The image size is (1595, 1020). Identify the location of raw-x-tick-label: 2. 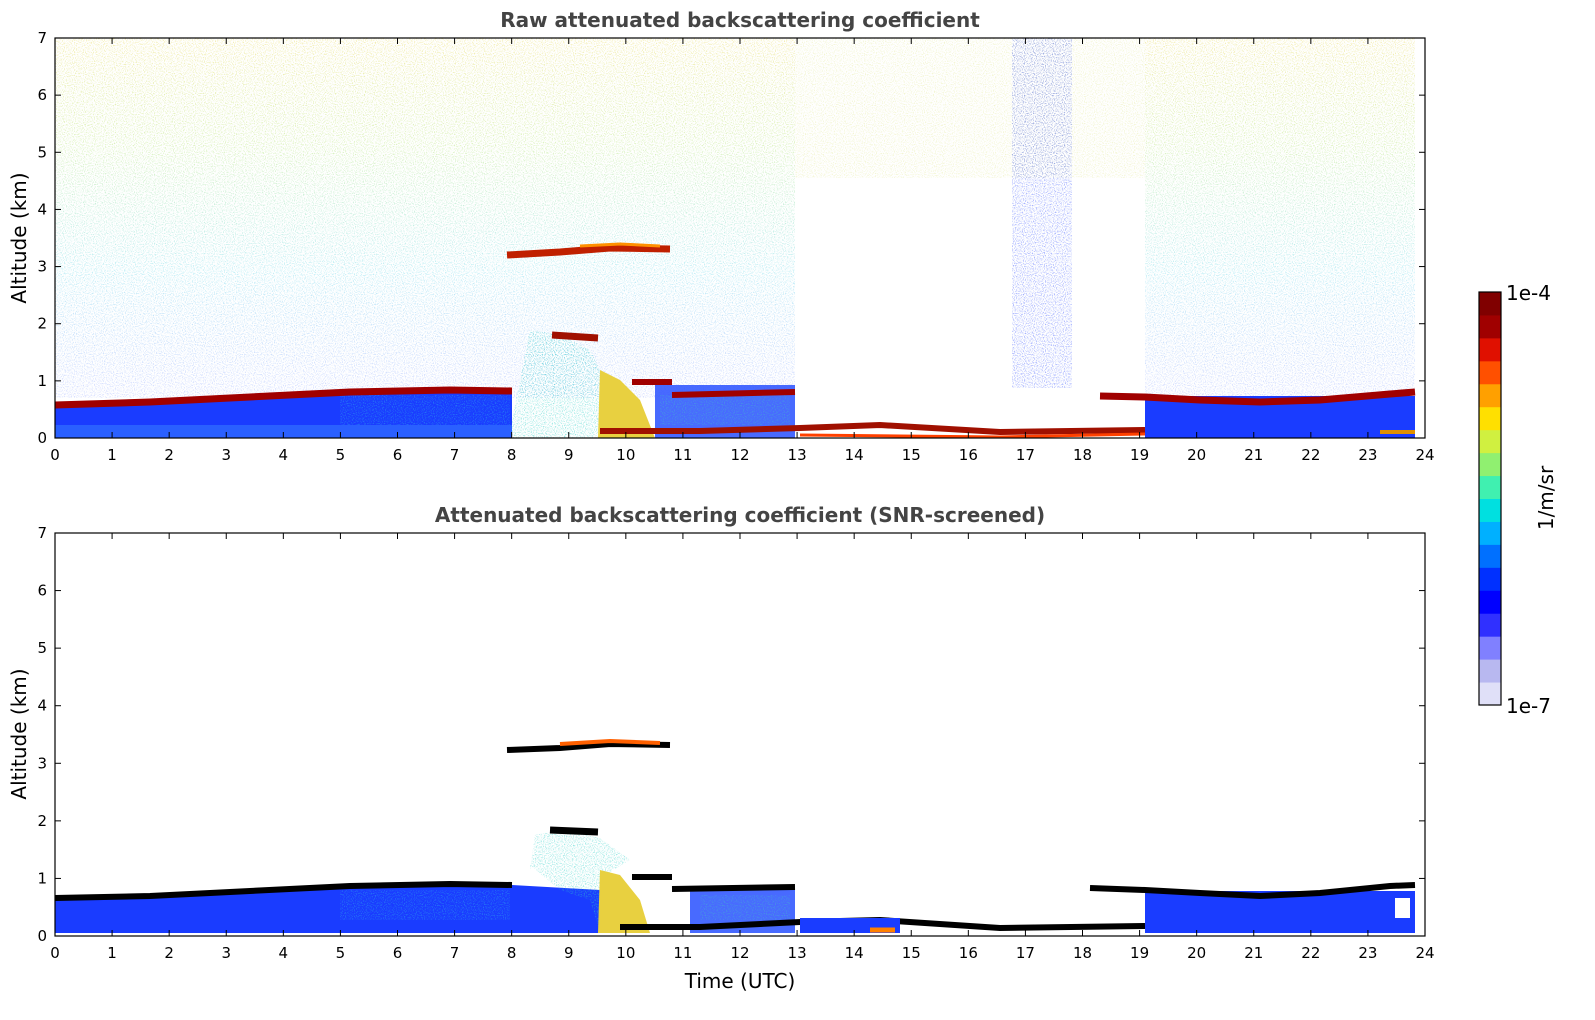
(169, 455).